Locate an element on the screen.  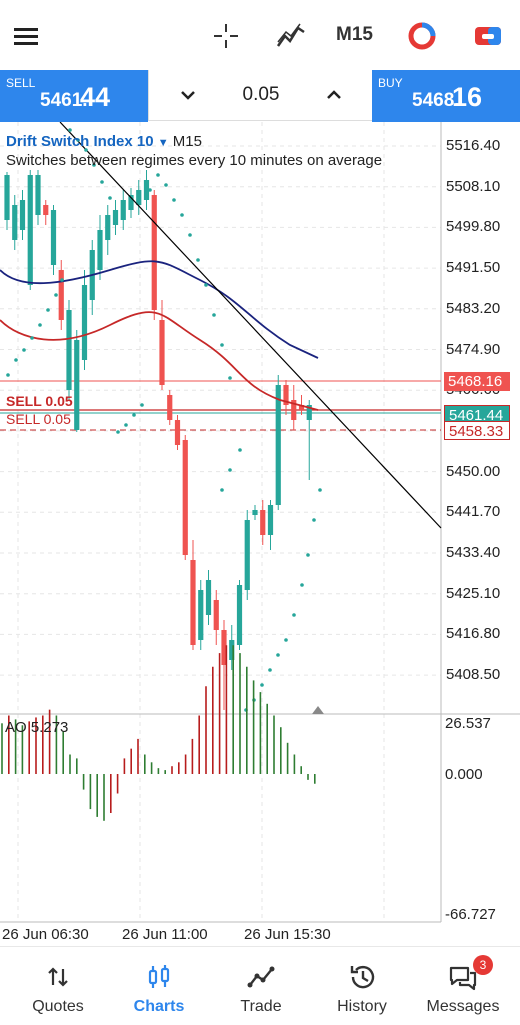
buy-price-main: 5468. is located at coordinates (436, 100).